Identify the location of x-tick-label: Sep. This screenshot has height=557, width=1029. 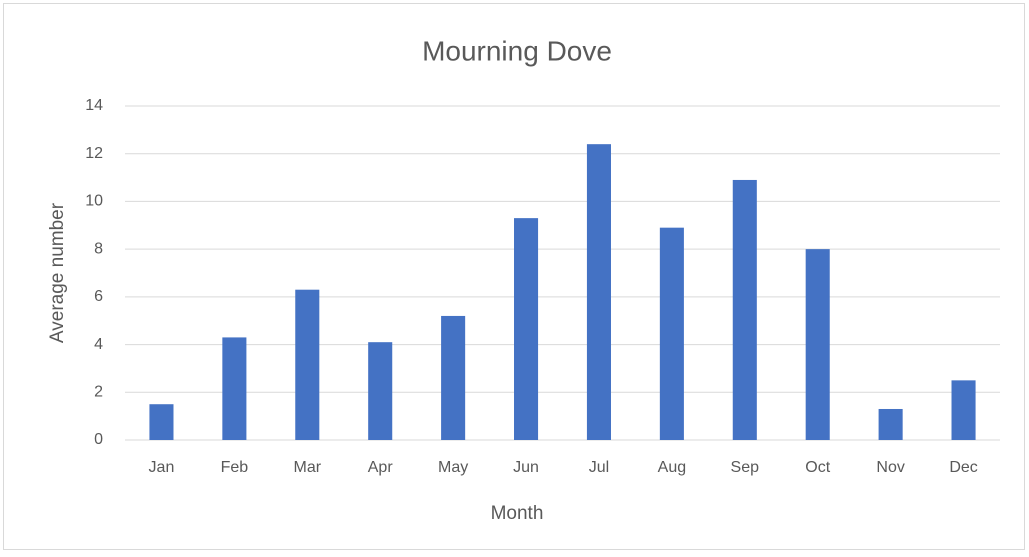
(745, 467).